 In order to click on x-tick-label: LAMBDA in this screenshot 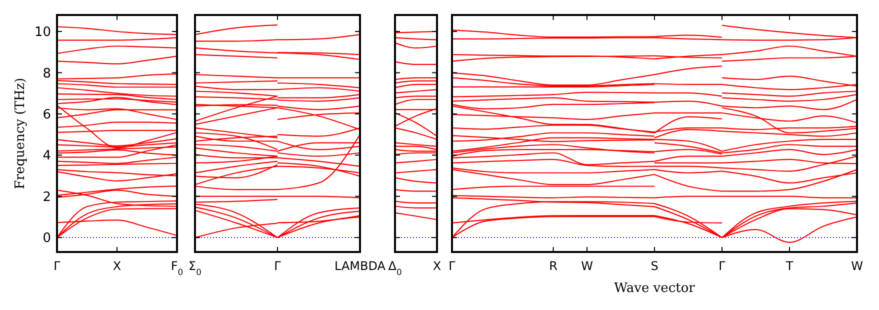, I will do `click(360, 266)`.